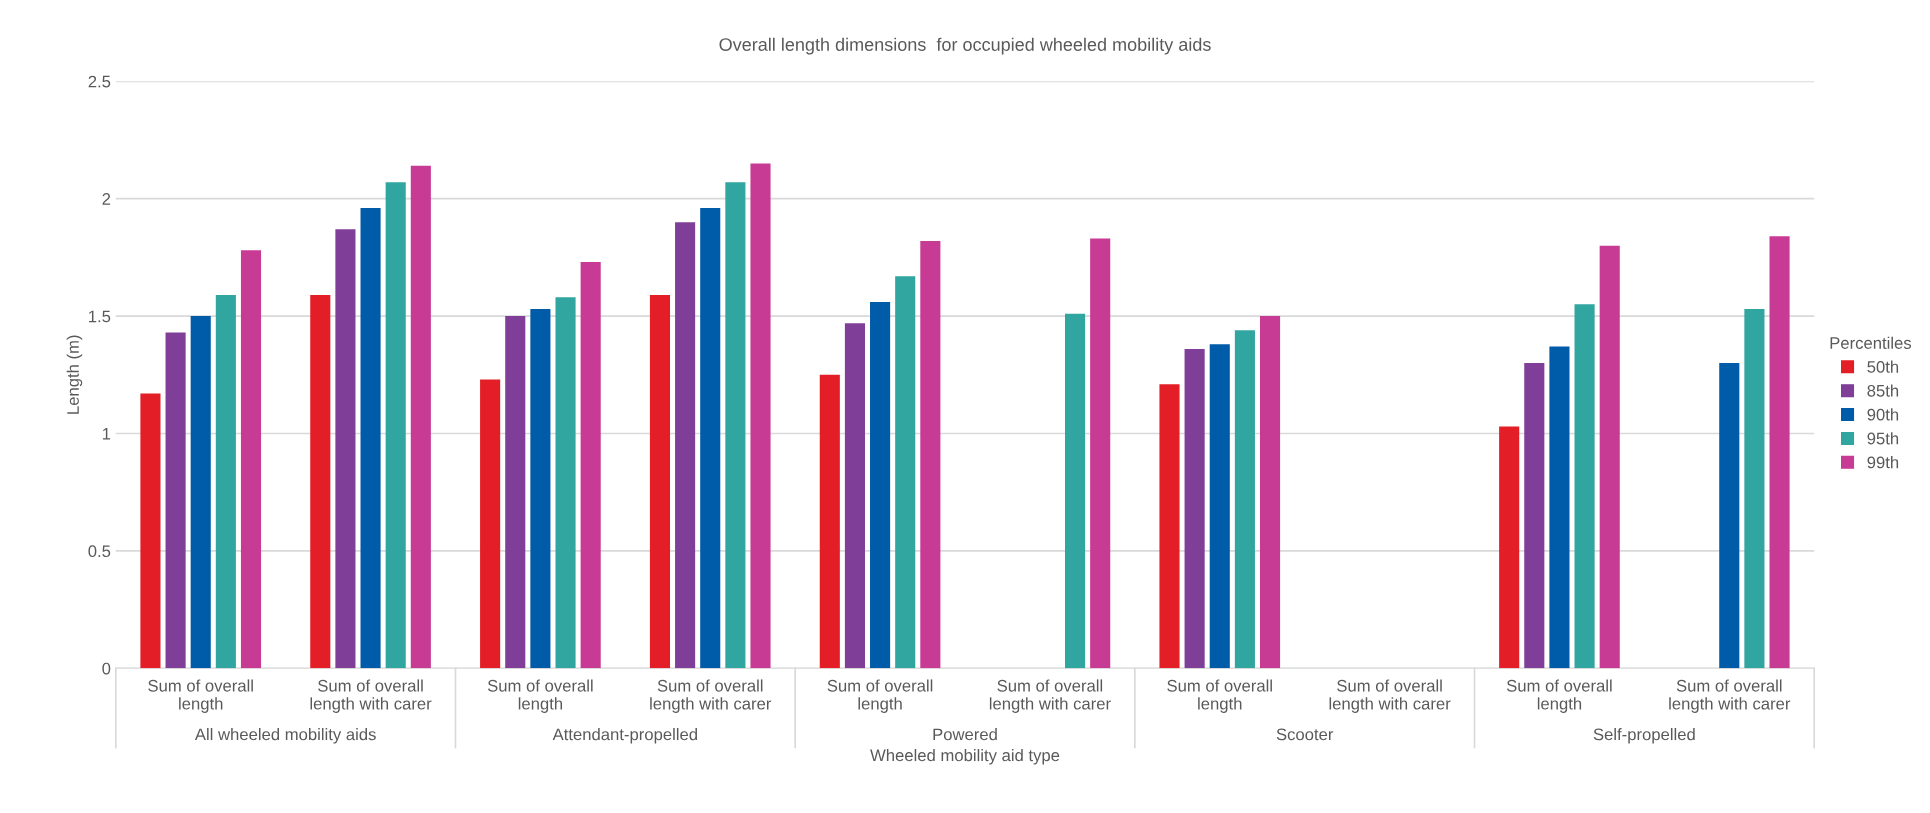 The height and width of the screenshot is (813, 1930). I want to click on y-tick-label: 2.5, so click(99, 81).